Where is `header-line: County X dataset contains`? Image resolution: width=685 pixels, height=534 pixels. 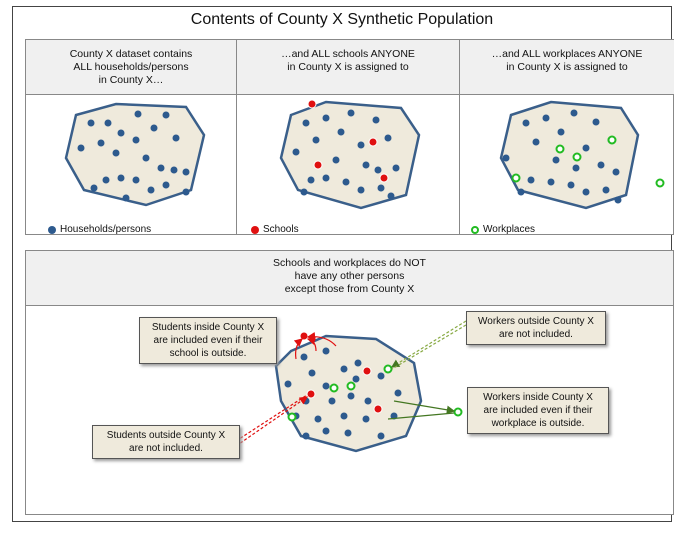 header-line: County X dataset contains is located at coordinates (131, 54).